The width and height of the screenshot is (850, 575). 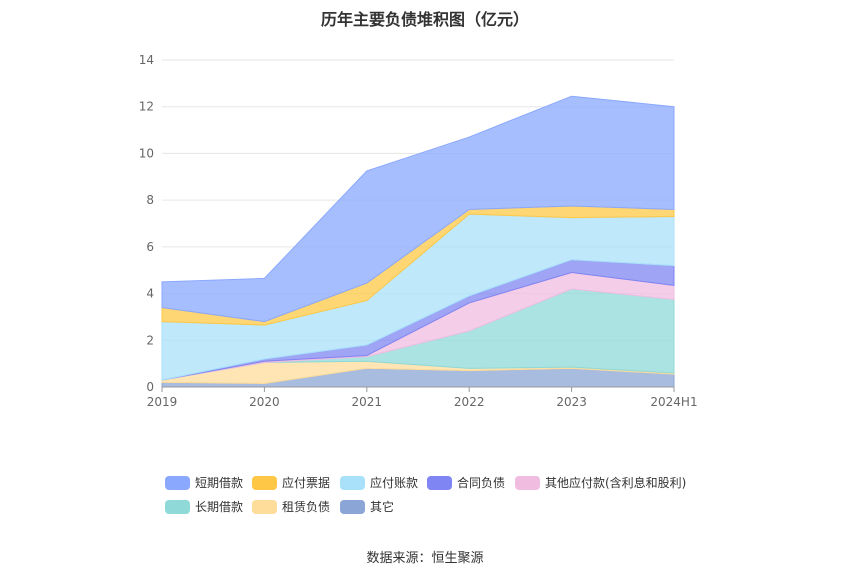 I want to click on y-tick-label: 8, so click(x=150, y=200).